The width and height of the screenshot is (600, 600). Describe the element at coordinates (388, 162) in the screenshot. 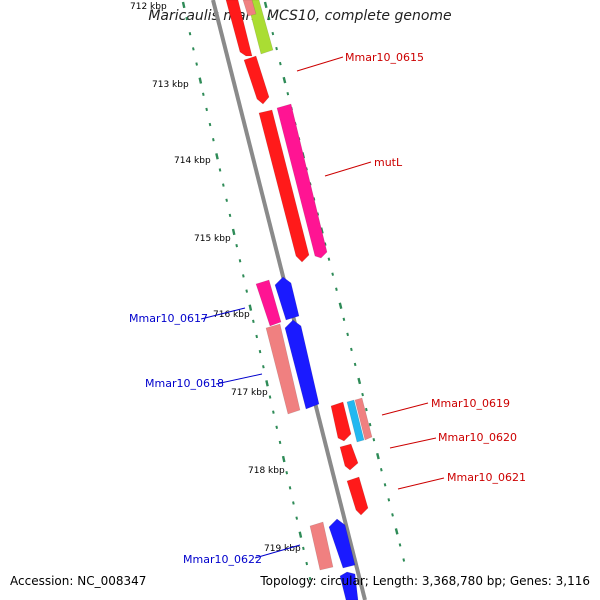

I see `gene-label-mutl: mutL` at that location.